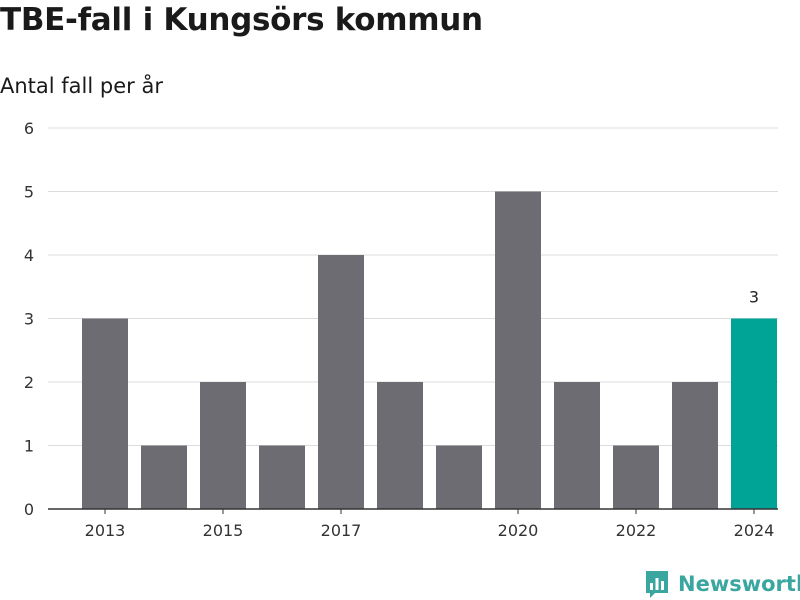 Image resolution: width=800 pixels, height=600 pixels. I want to click on y-tick-label: 6, so click(29, 128).